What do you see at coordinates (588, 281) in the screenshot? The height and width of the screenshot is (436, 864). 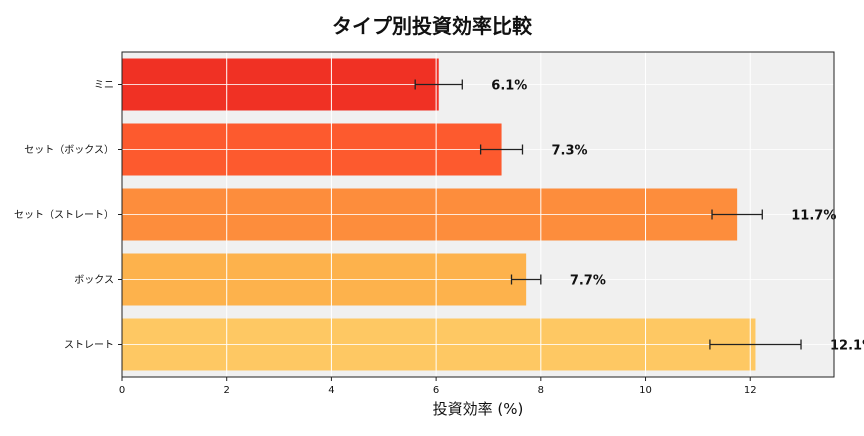 I see `data-label: 7.7%` at bounding box center [588, 281].